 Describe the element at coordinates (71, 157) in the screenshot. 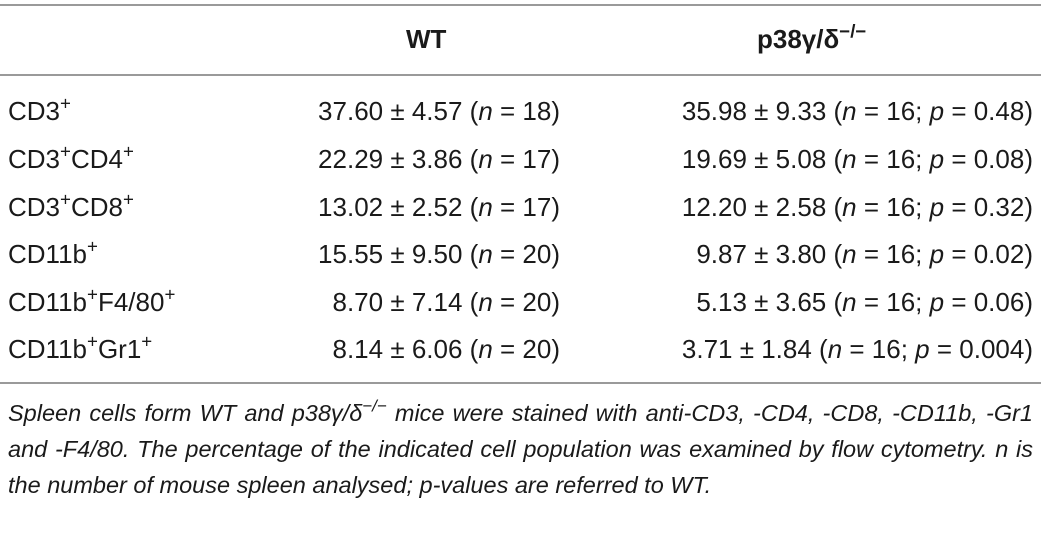

I see `cell-population: CD3+CD4+` at that location.